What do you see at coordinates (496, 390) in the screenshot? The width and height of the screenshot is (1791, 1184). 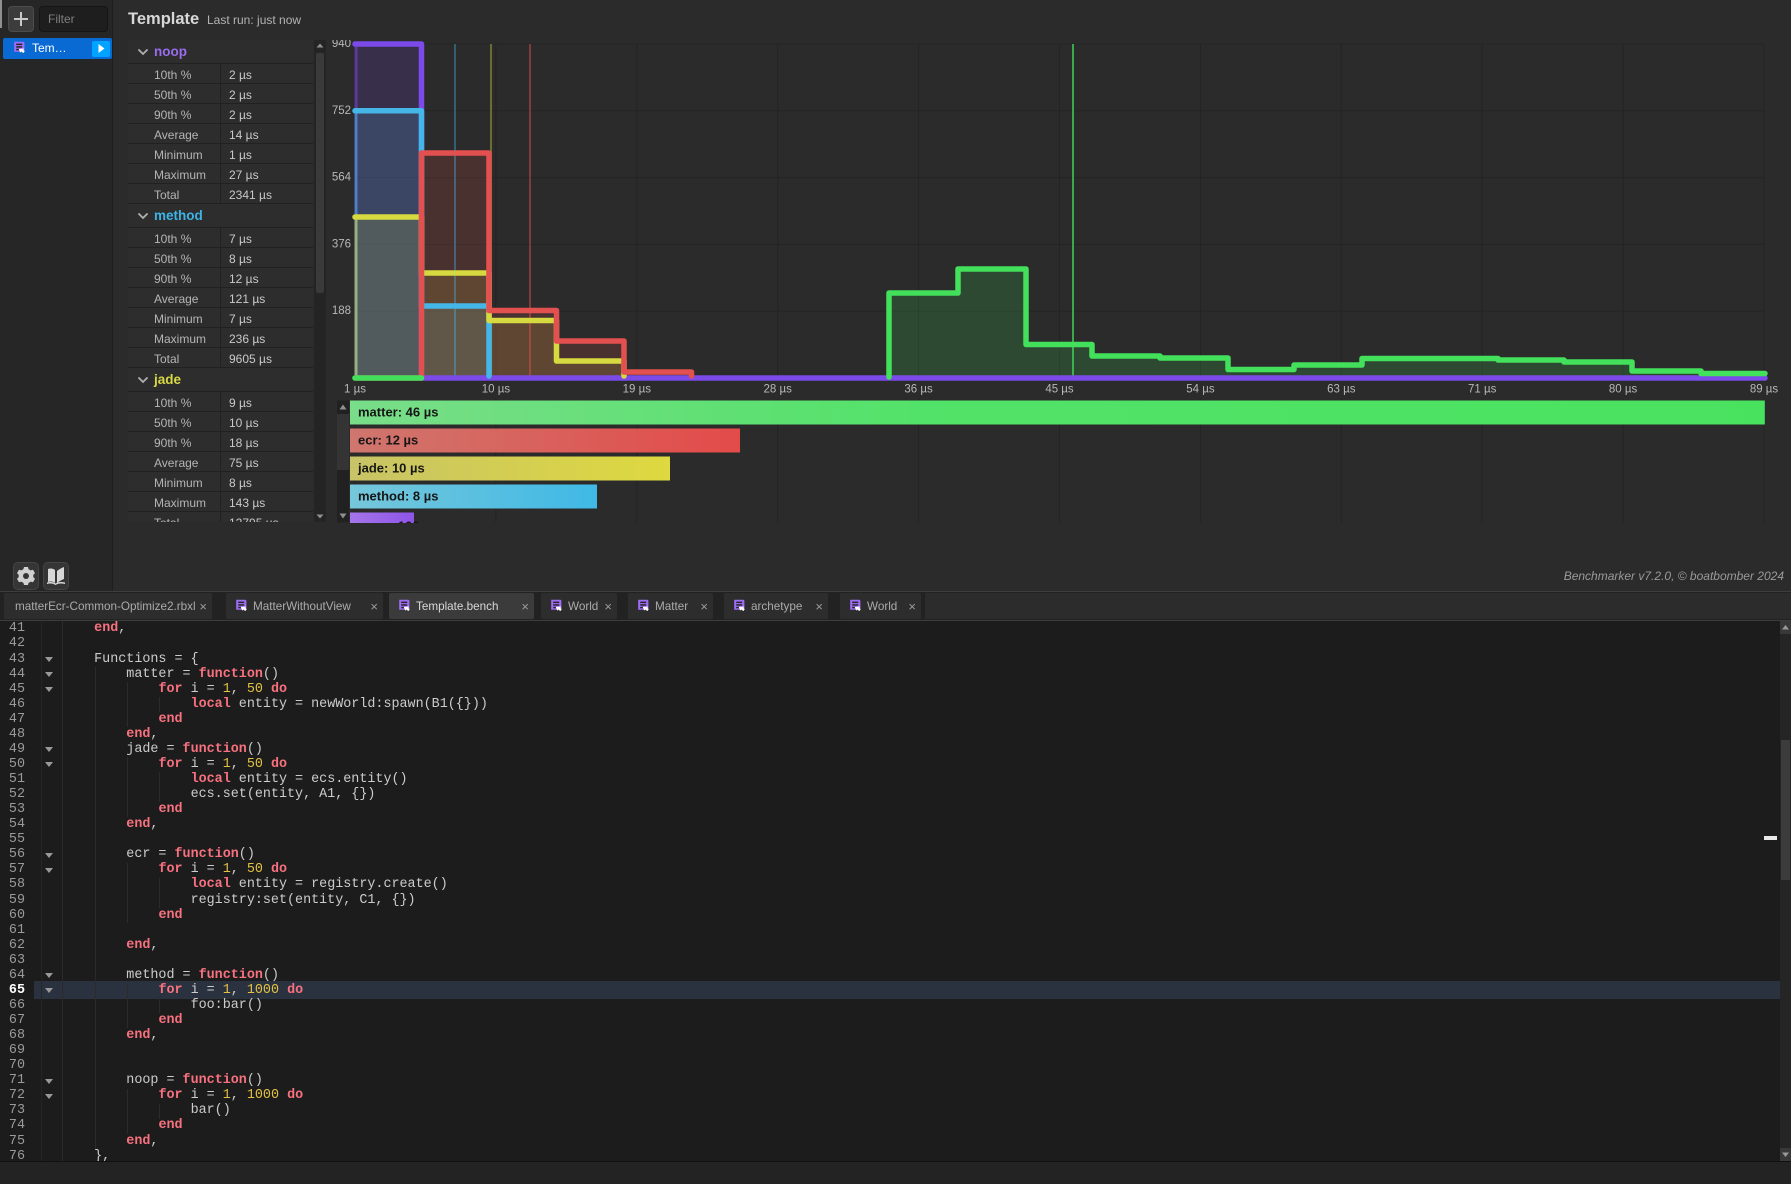 I see `svg-text: 10 µs` at bounding box center [496, 390].